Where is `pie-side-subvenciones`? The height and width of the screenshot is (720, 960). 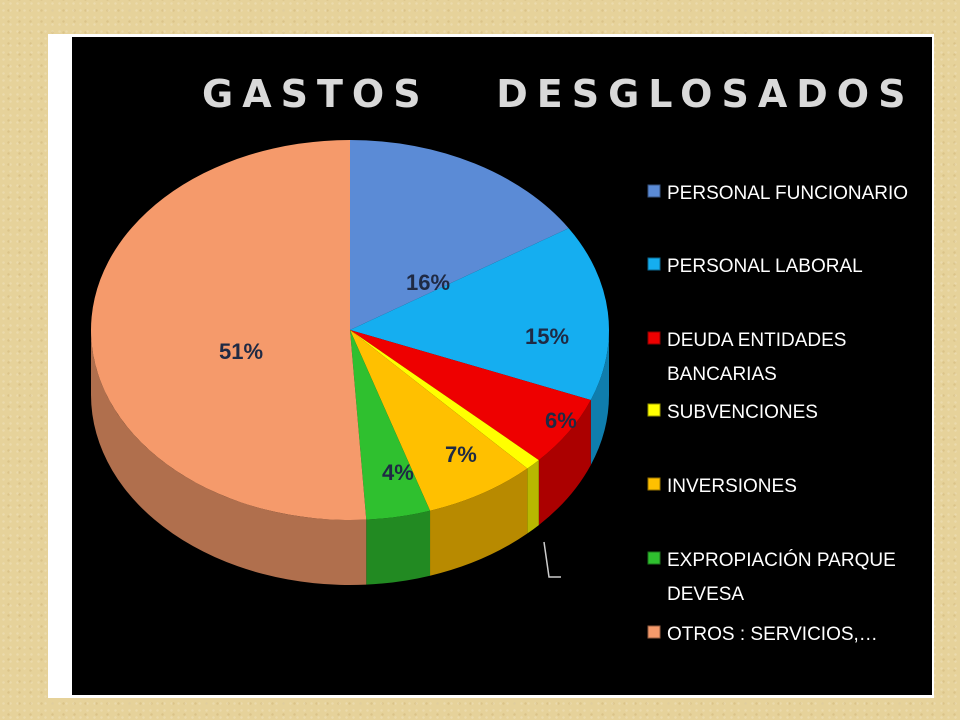
pie-side-subvenciones is located at coordinates (533, 497).